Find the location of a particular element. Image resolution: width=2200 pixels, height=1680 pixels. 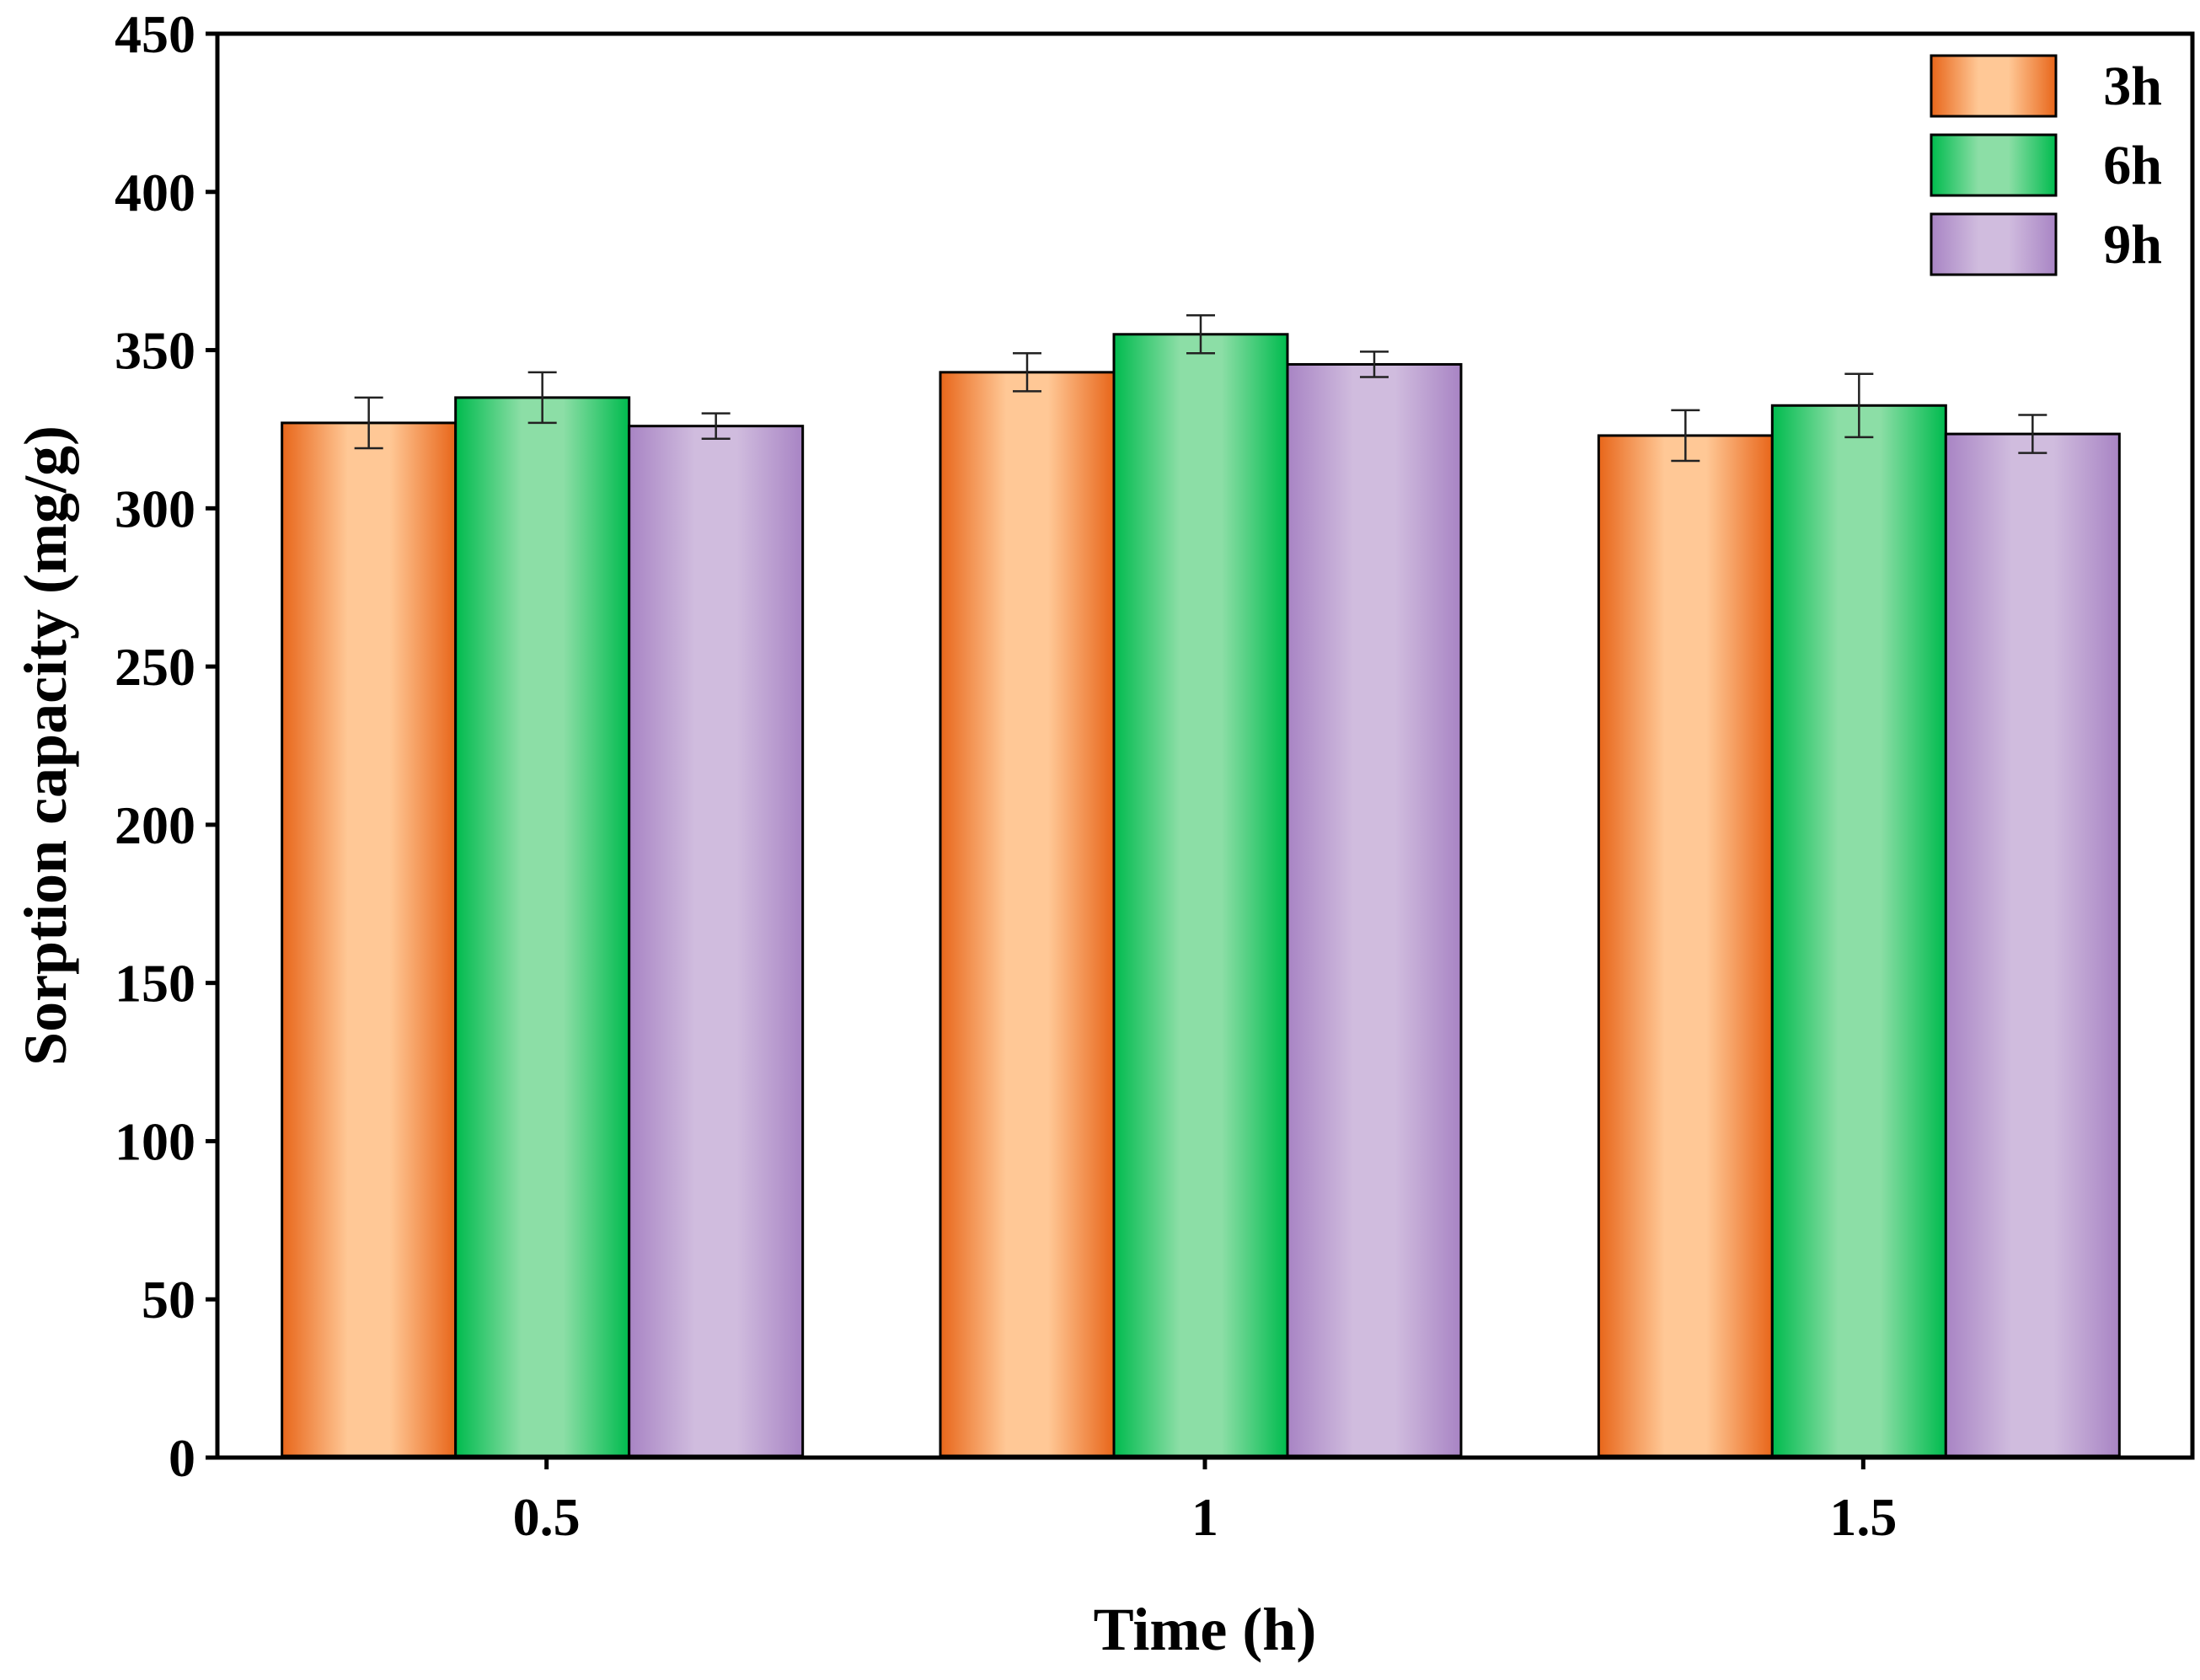

legend-item-3h: 3h is located at coordinates (2046, 86).